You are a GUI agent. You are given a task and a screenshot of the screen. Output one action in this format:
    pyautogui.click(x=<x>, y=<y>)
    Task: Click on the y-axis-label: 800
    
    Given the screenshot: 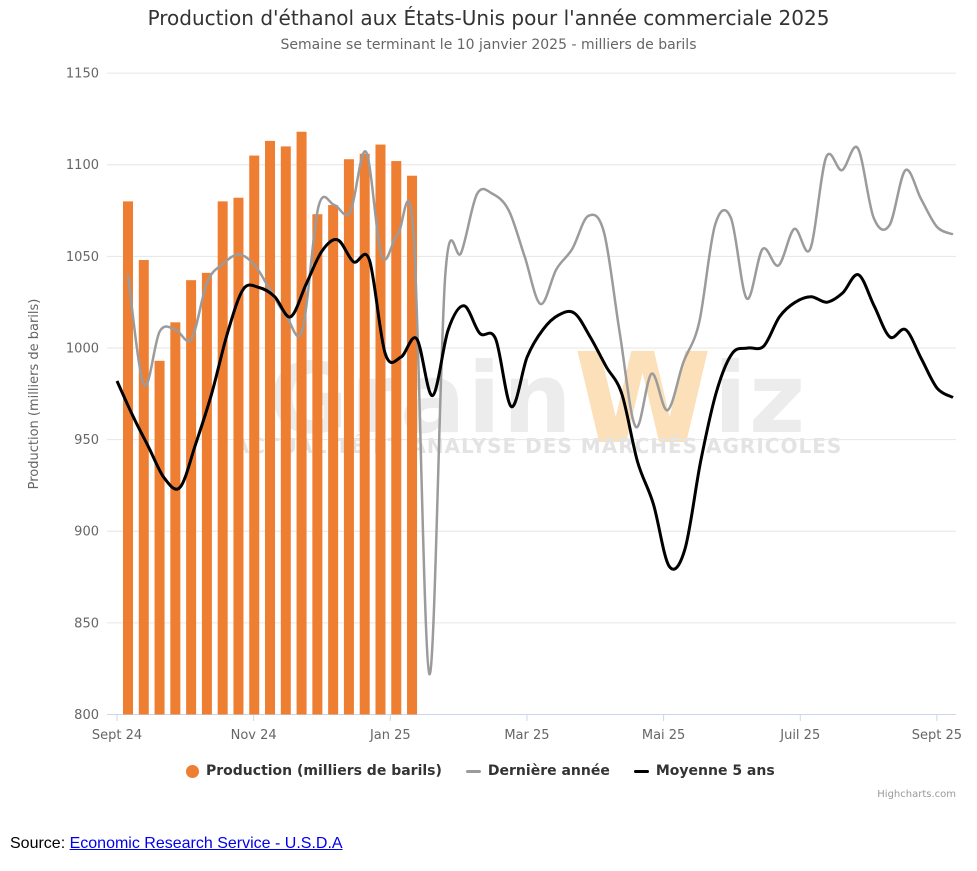 What is the action you would take?
    pyautogui.click(x=86, y=715)
    